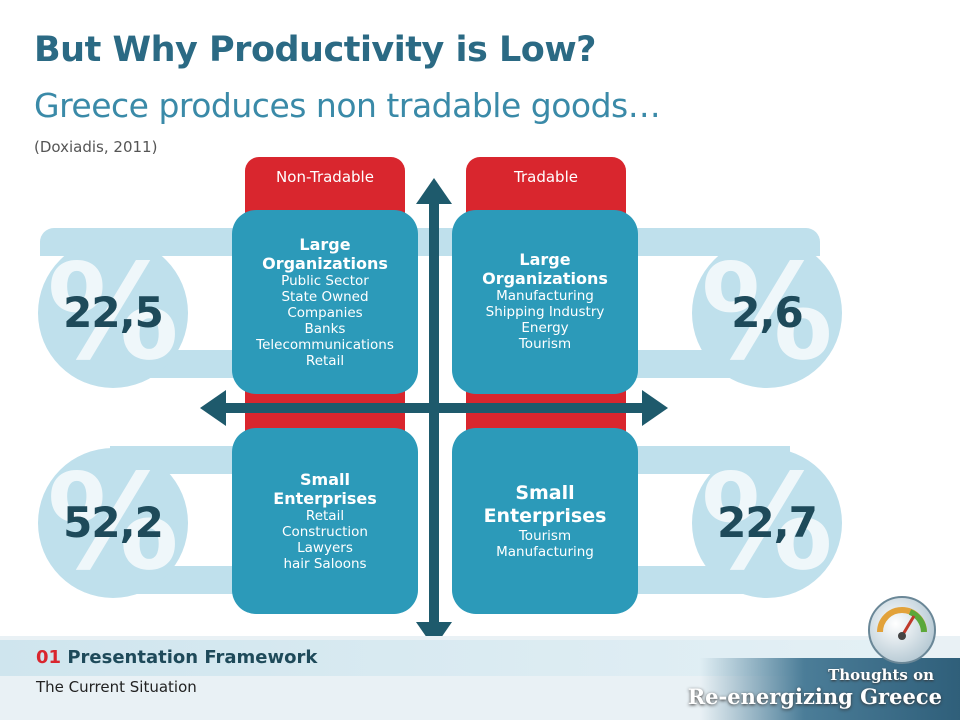  What do you see at coordinates (434, 191) in the screenshot?
I see `arrow-up-icon` at bounding box center [434, 191].